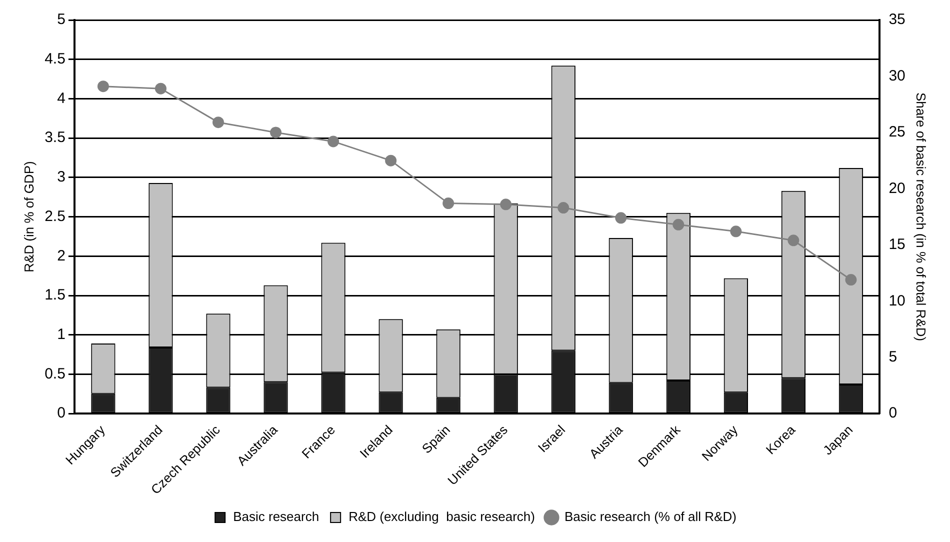 The width and height of the screenshot is (950, 542). Describe the element at coordinates (897, 301) in the screenshot. I see `y2-tick-label: 10` at that location.